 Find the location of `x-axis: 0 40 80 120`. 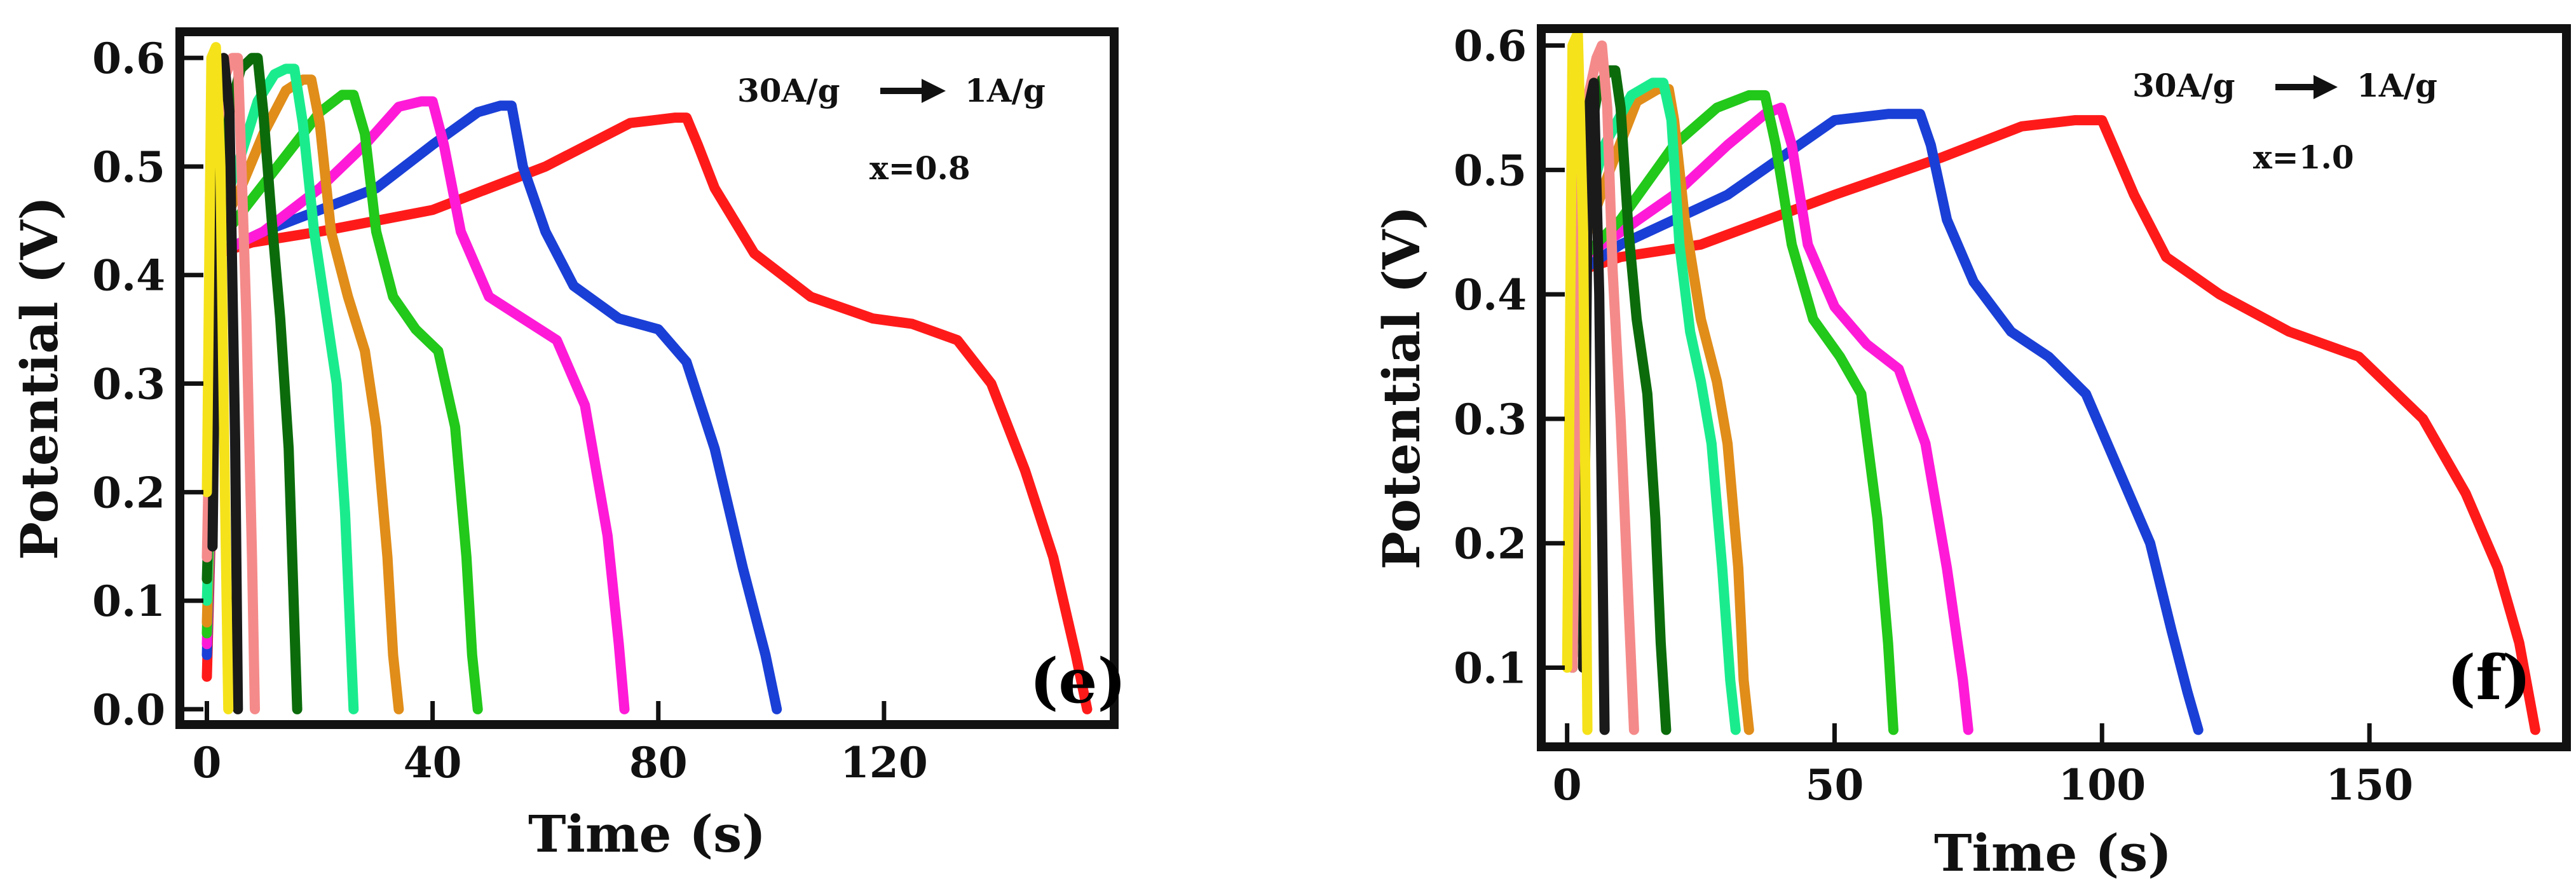

x-axis: 0 40 80 120 is located at coordinates (560, 744).